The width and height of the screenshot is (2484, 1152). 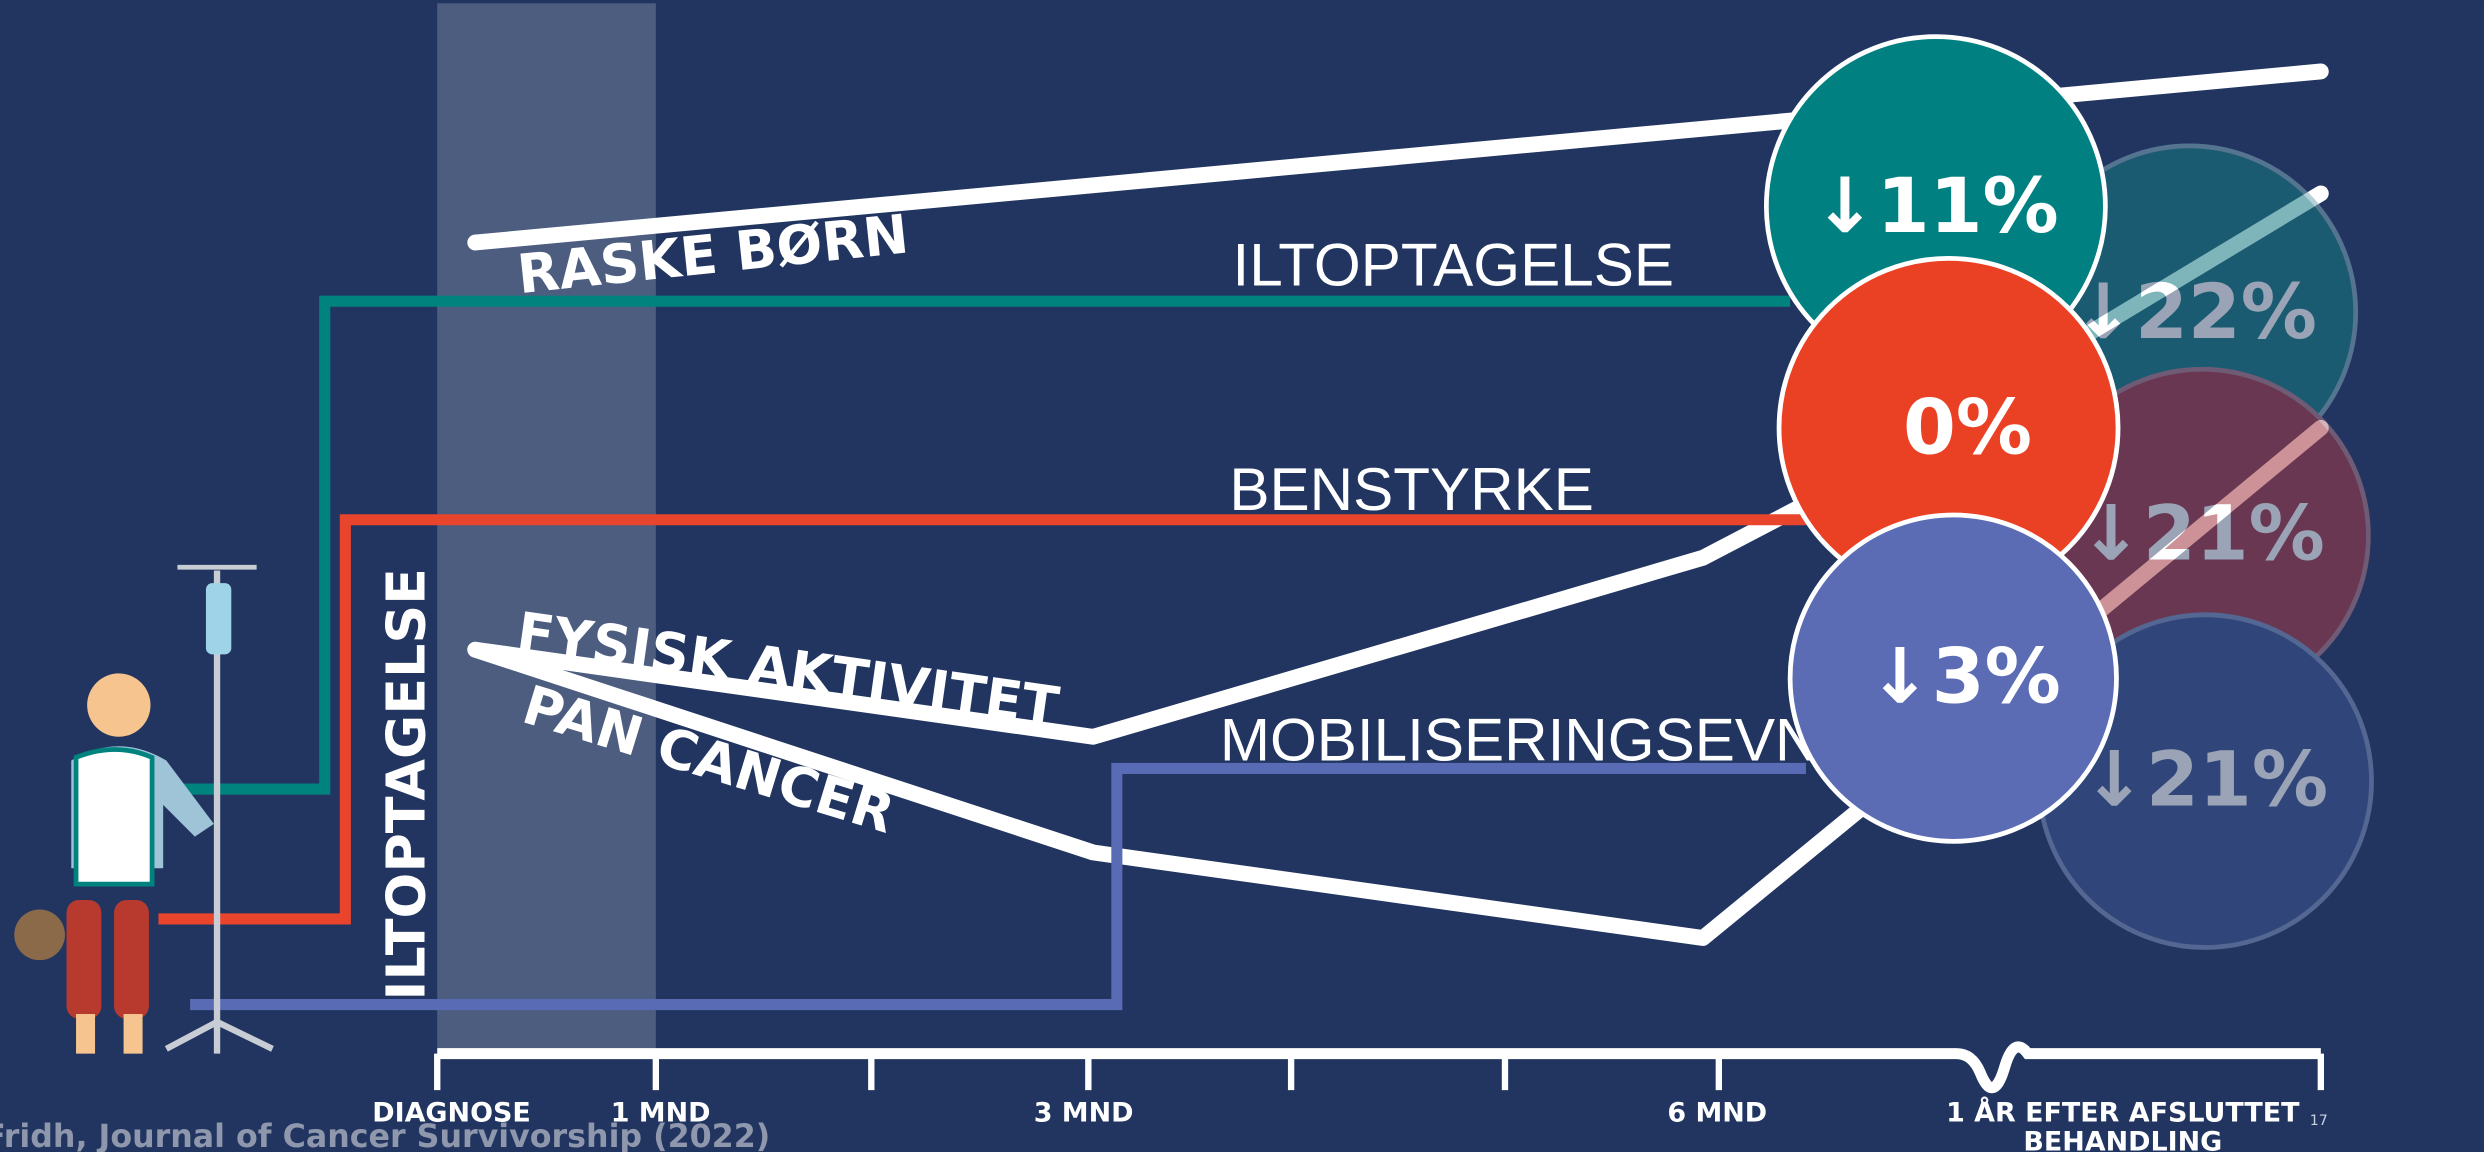 What do you see at coordinates (1539, 740) in the screenshot?
I see `mobility-label: MOBILISERINGSEVNE` at bounding box center [1539, 740].